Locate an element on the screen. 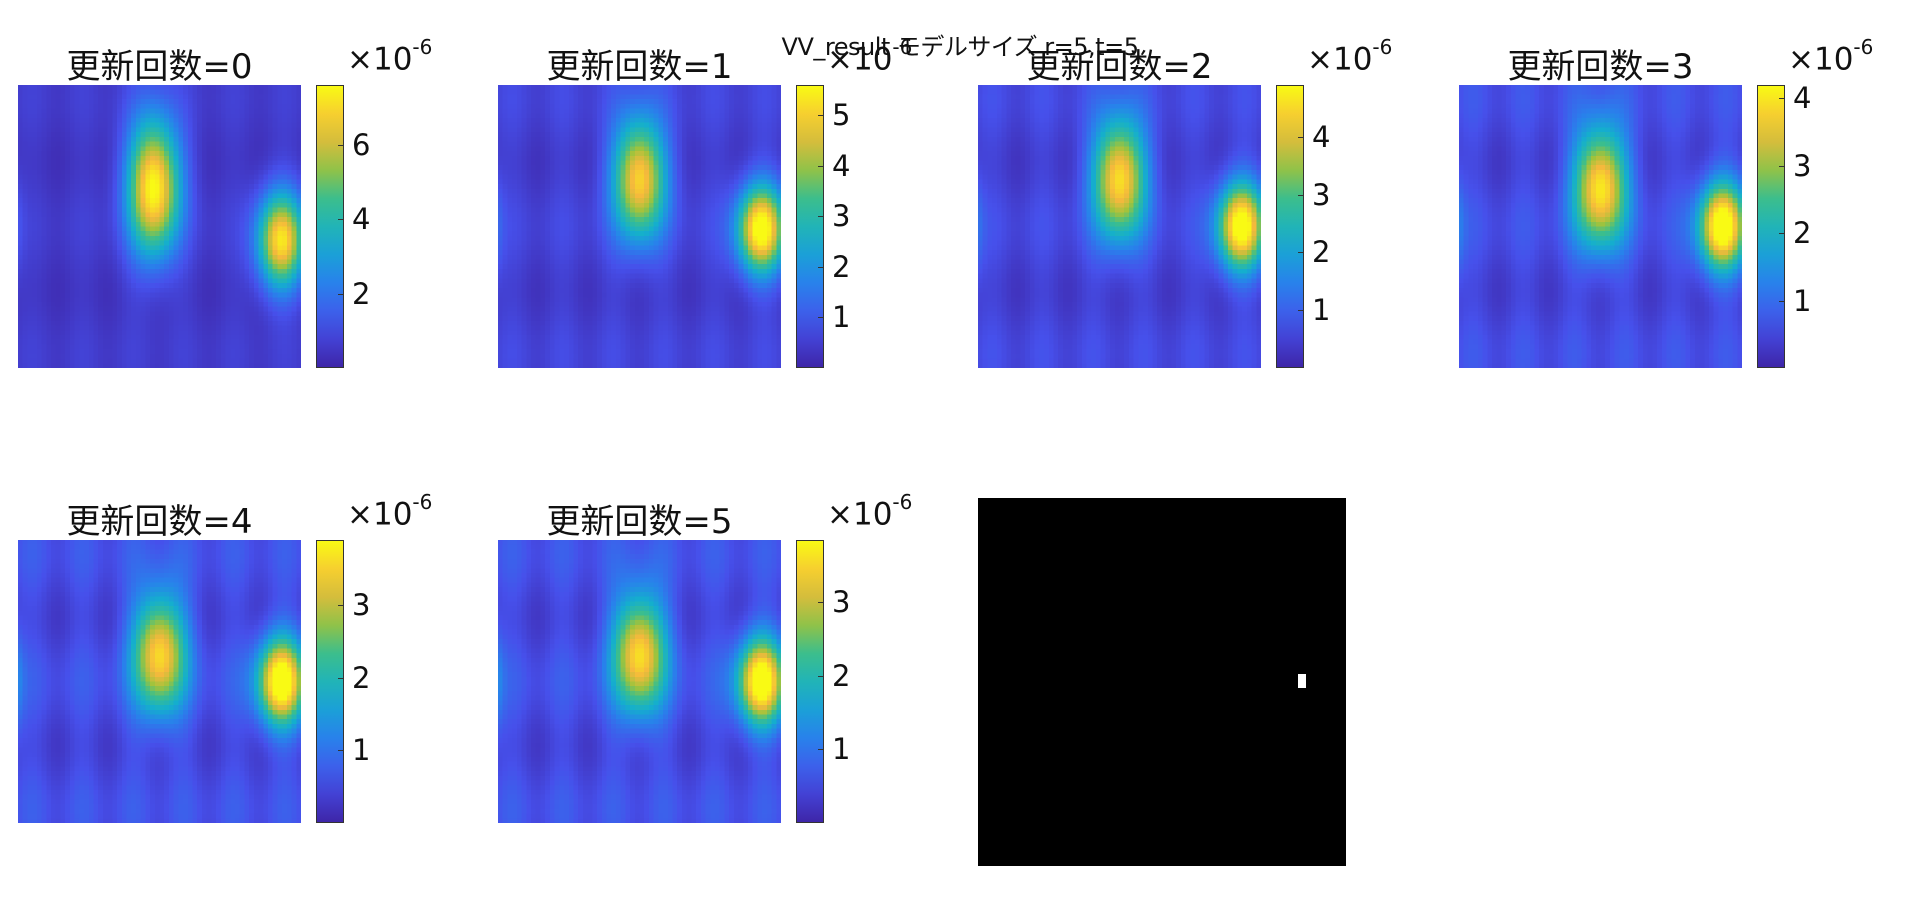 This screenshot has height=911, width=1920. subplot-title: 更新回数=5 is located at coordinates (639, 522).